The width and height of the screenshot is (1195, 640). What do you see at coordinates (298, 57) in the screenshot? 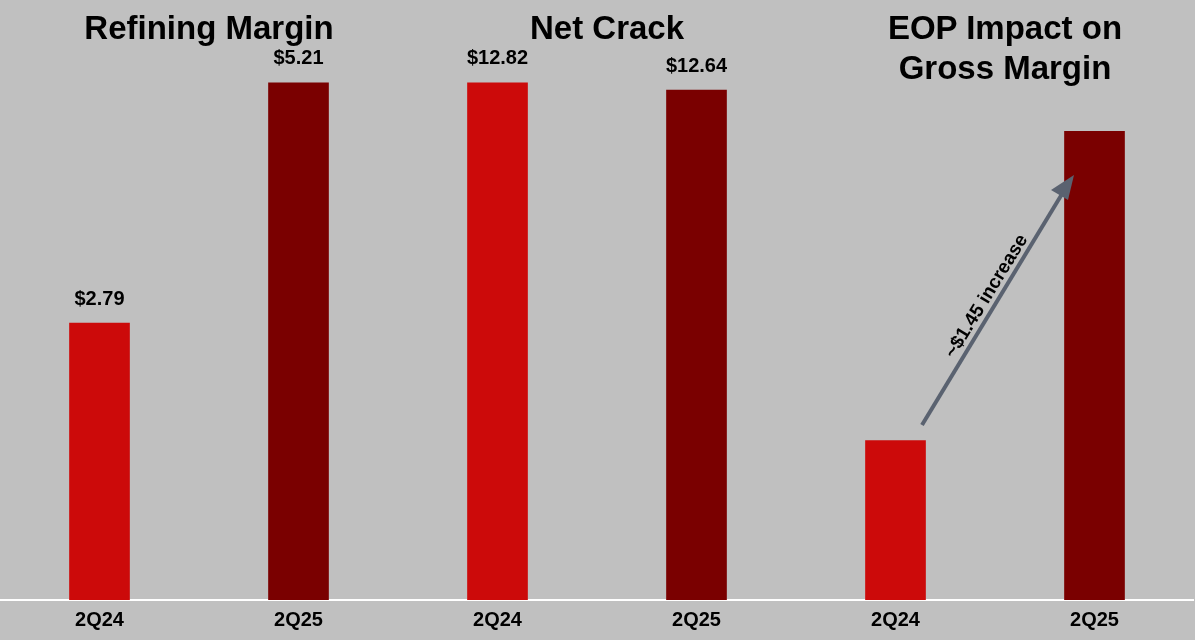
I see `data-label: $5.21` at bounding box center [298, 57].